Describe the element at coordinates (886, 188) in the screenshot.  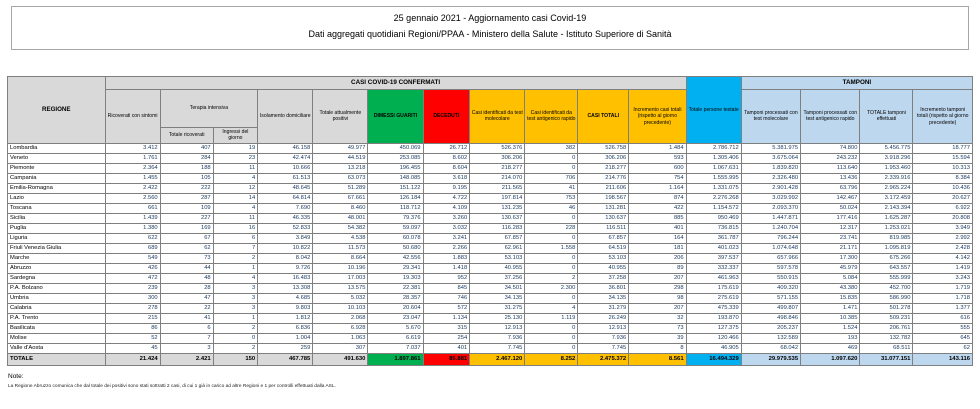
I see `value-cell: 2.965.224` at that location.